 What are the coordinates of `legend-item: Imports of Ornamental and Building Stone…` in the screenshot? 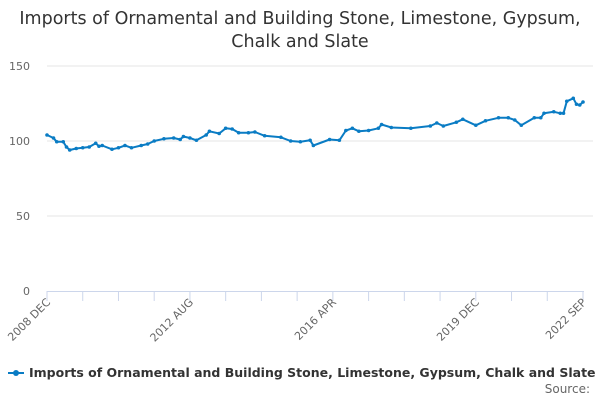 It's located at (302, 372).